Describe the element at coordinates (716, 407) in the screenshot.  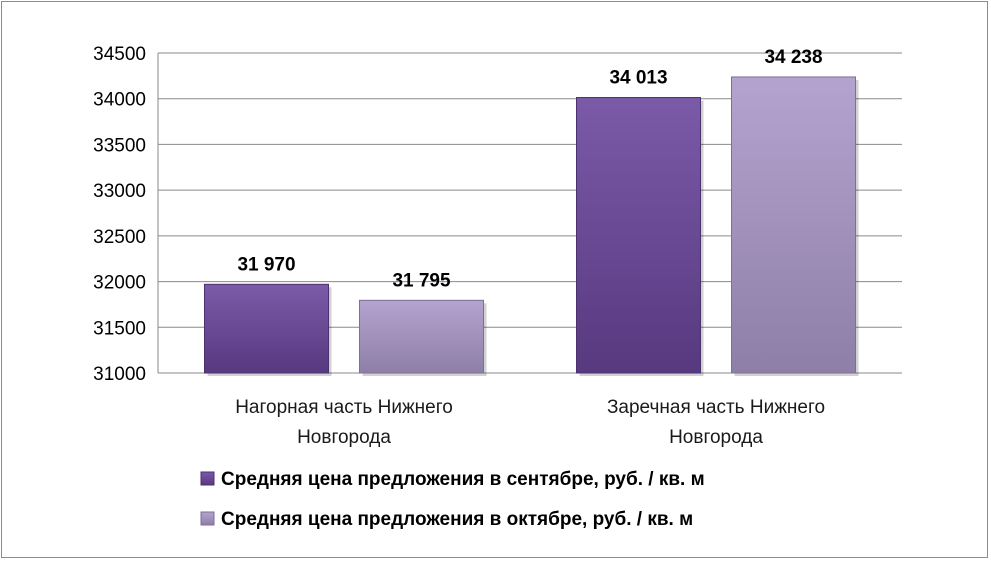
I see `x-category-label: Заречная часть Нижнего` at that location.